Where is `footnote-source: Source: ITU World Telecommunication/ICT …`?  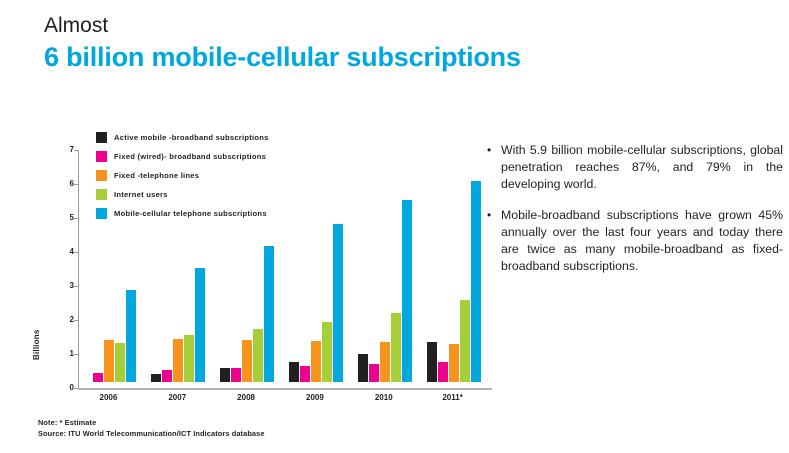
footnote-source: Source: ITU World Telecommunication/ICT … is located at coordinates (151, 434).